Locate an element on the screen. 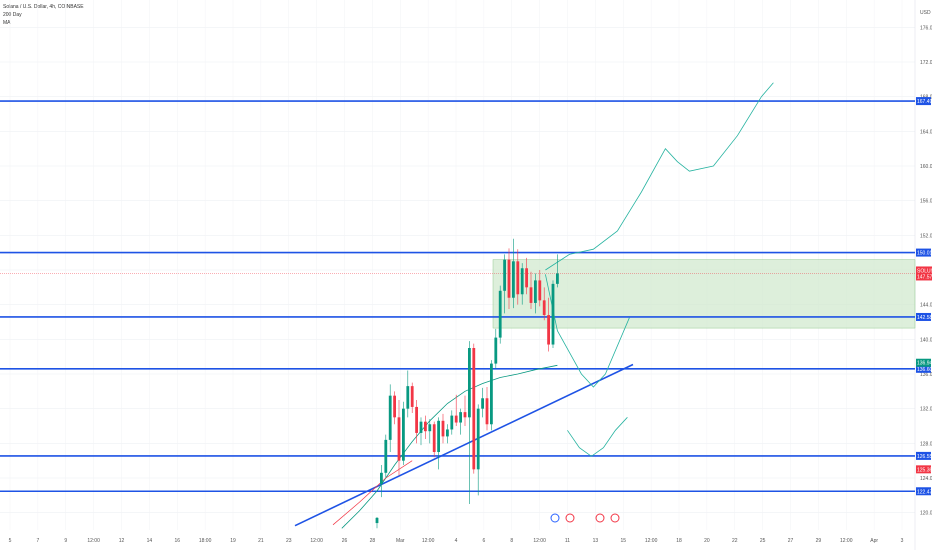 This screenshot has height=550, width=932. ma-badge is located at coordinates (923, 362).